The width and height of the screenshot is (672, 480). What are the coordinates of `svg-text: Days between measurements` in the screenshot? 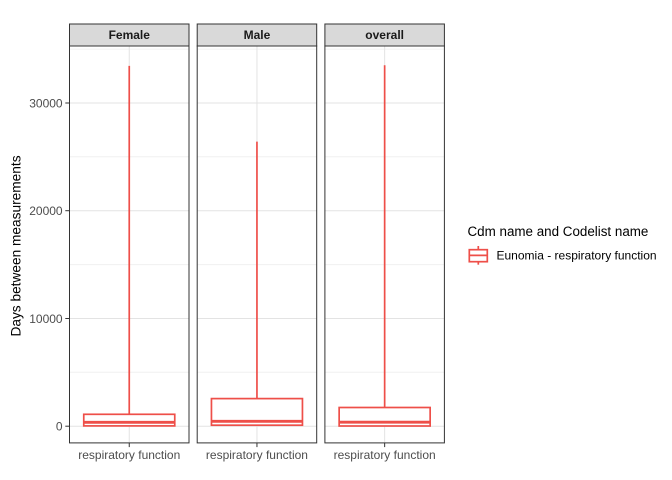 It's located at (16, 245).